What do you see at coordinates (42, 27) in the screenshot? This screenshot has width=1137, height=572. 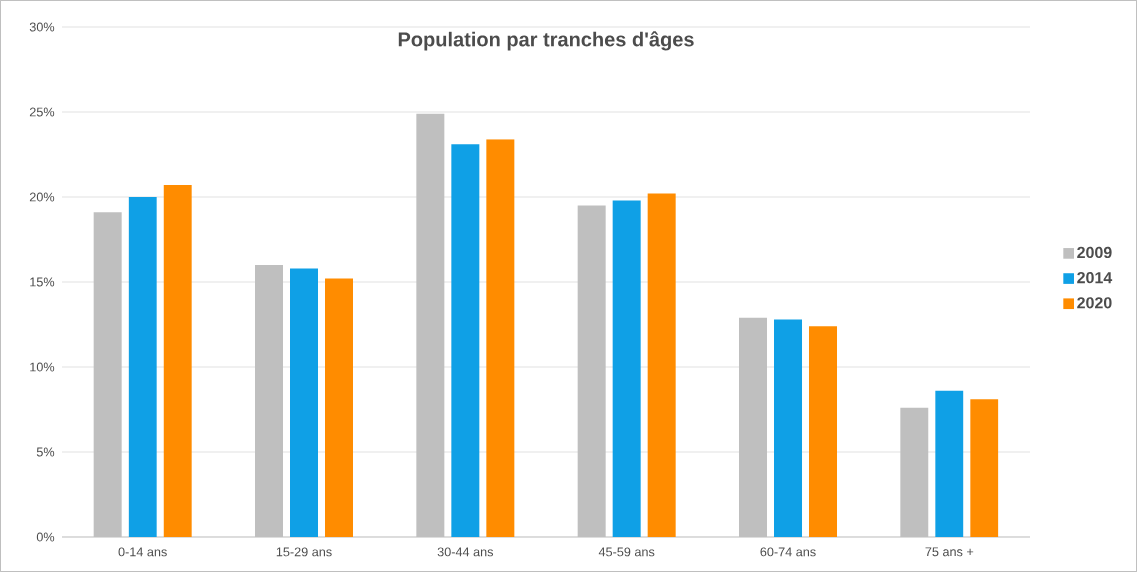 I see `y-tick-label: 30%` at bounding box center [42, 27].